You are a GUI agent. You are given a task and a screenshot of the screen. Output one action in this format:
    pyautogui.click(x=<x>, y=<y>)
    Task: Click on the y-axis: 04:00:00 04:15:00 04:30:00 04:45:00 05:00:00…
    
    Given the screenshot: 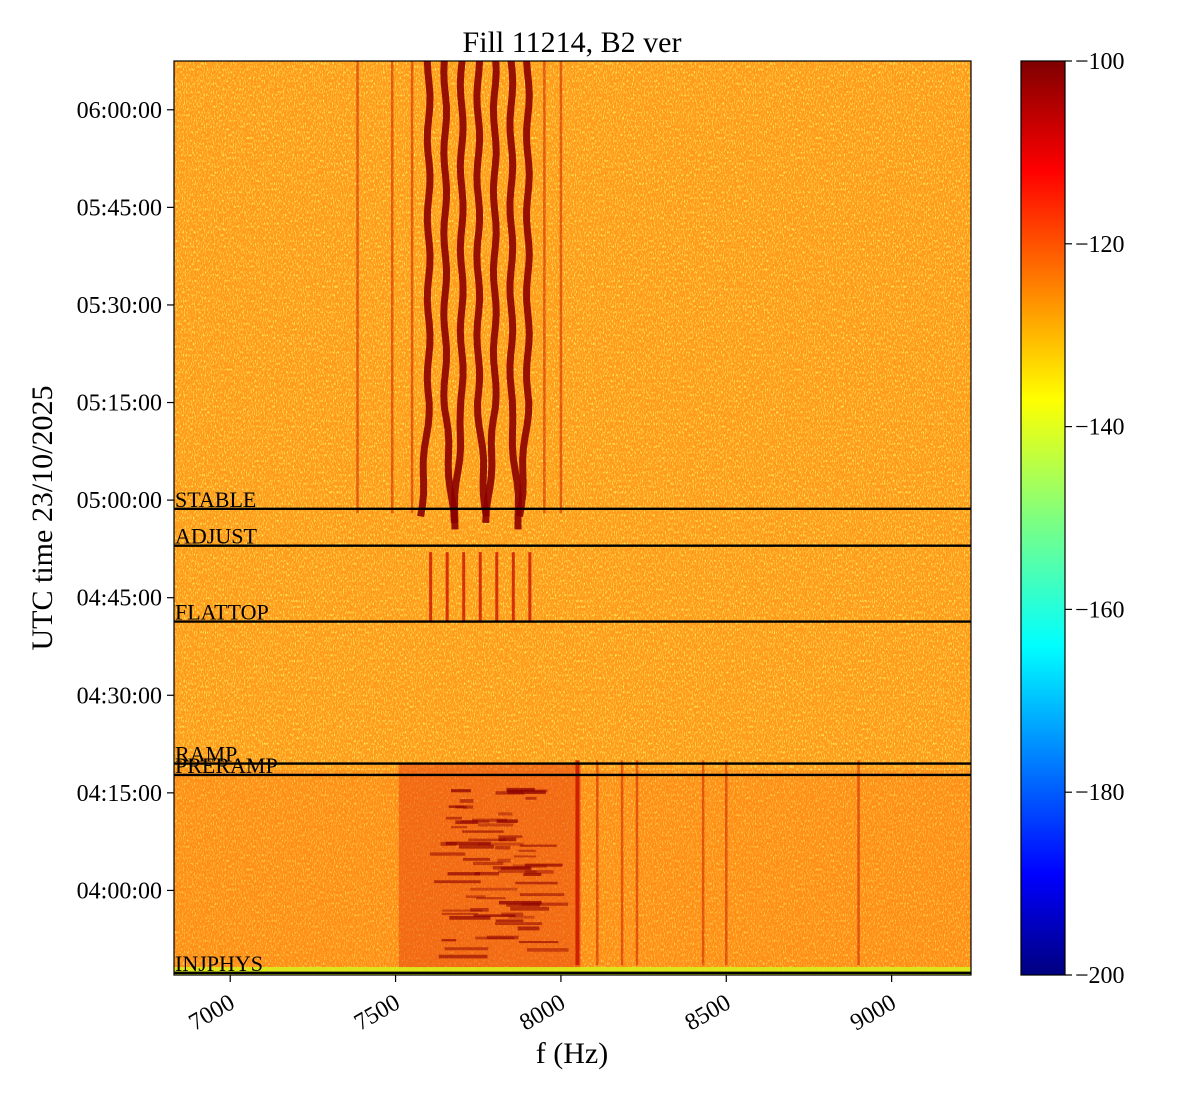 What is the action you would take?
    pyautogui.click(x=125, y=501)
    